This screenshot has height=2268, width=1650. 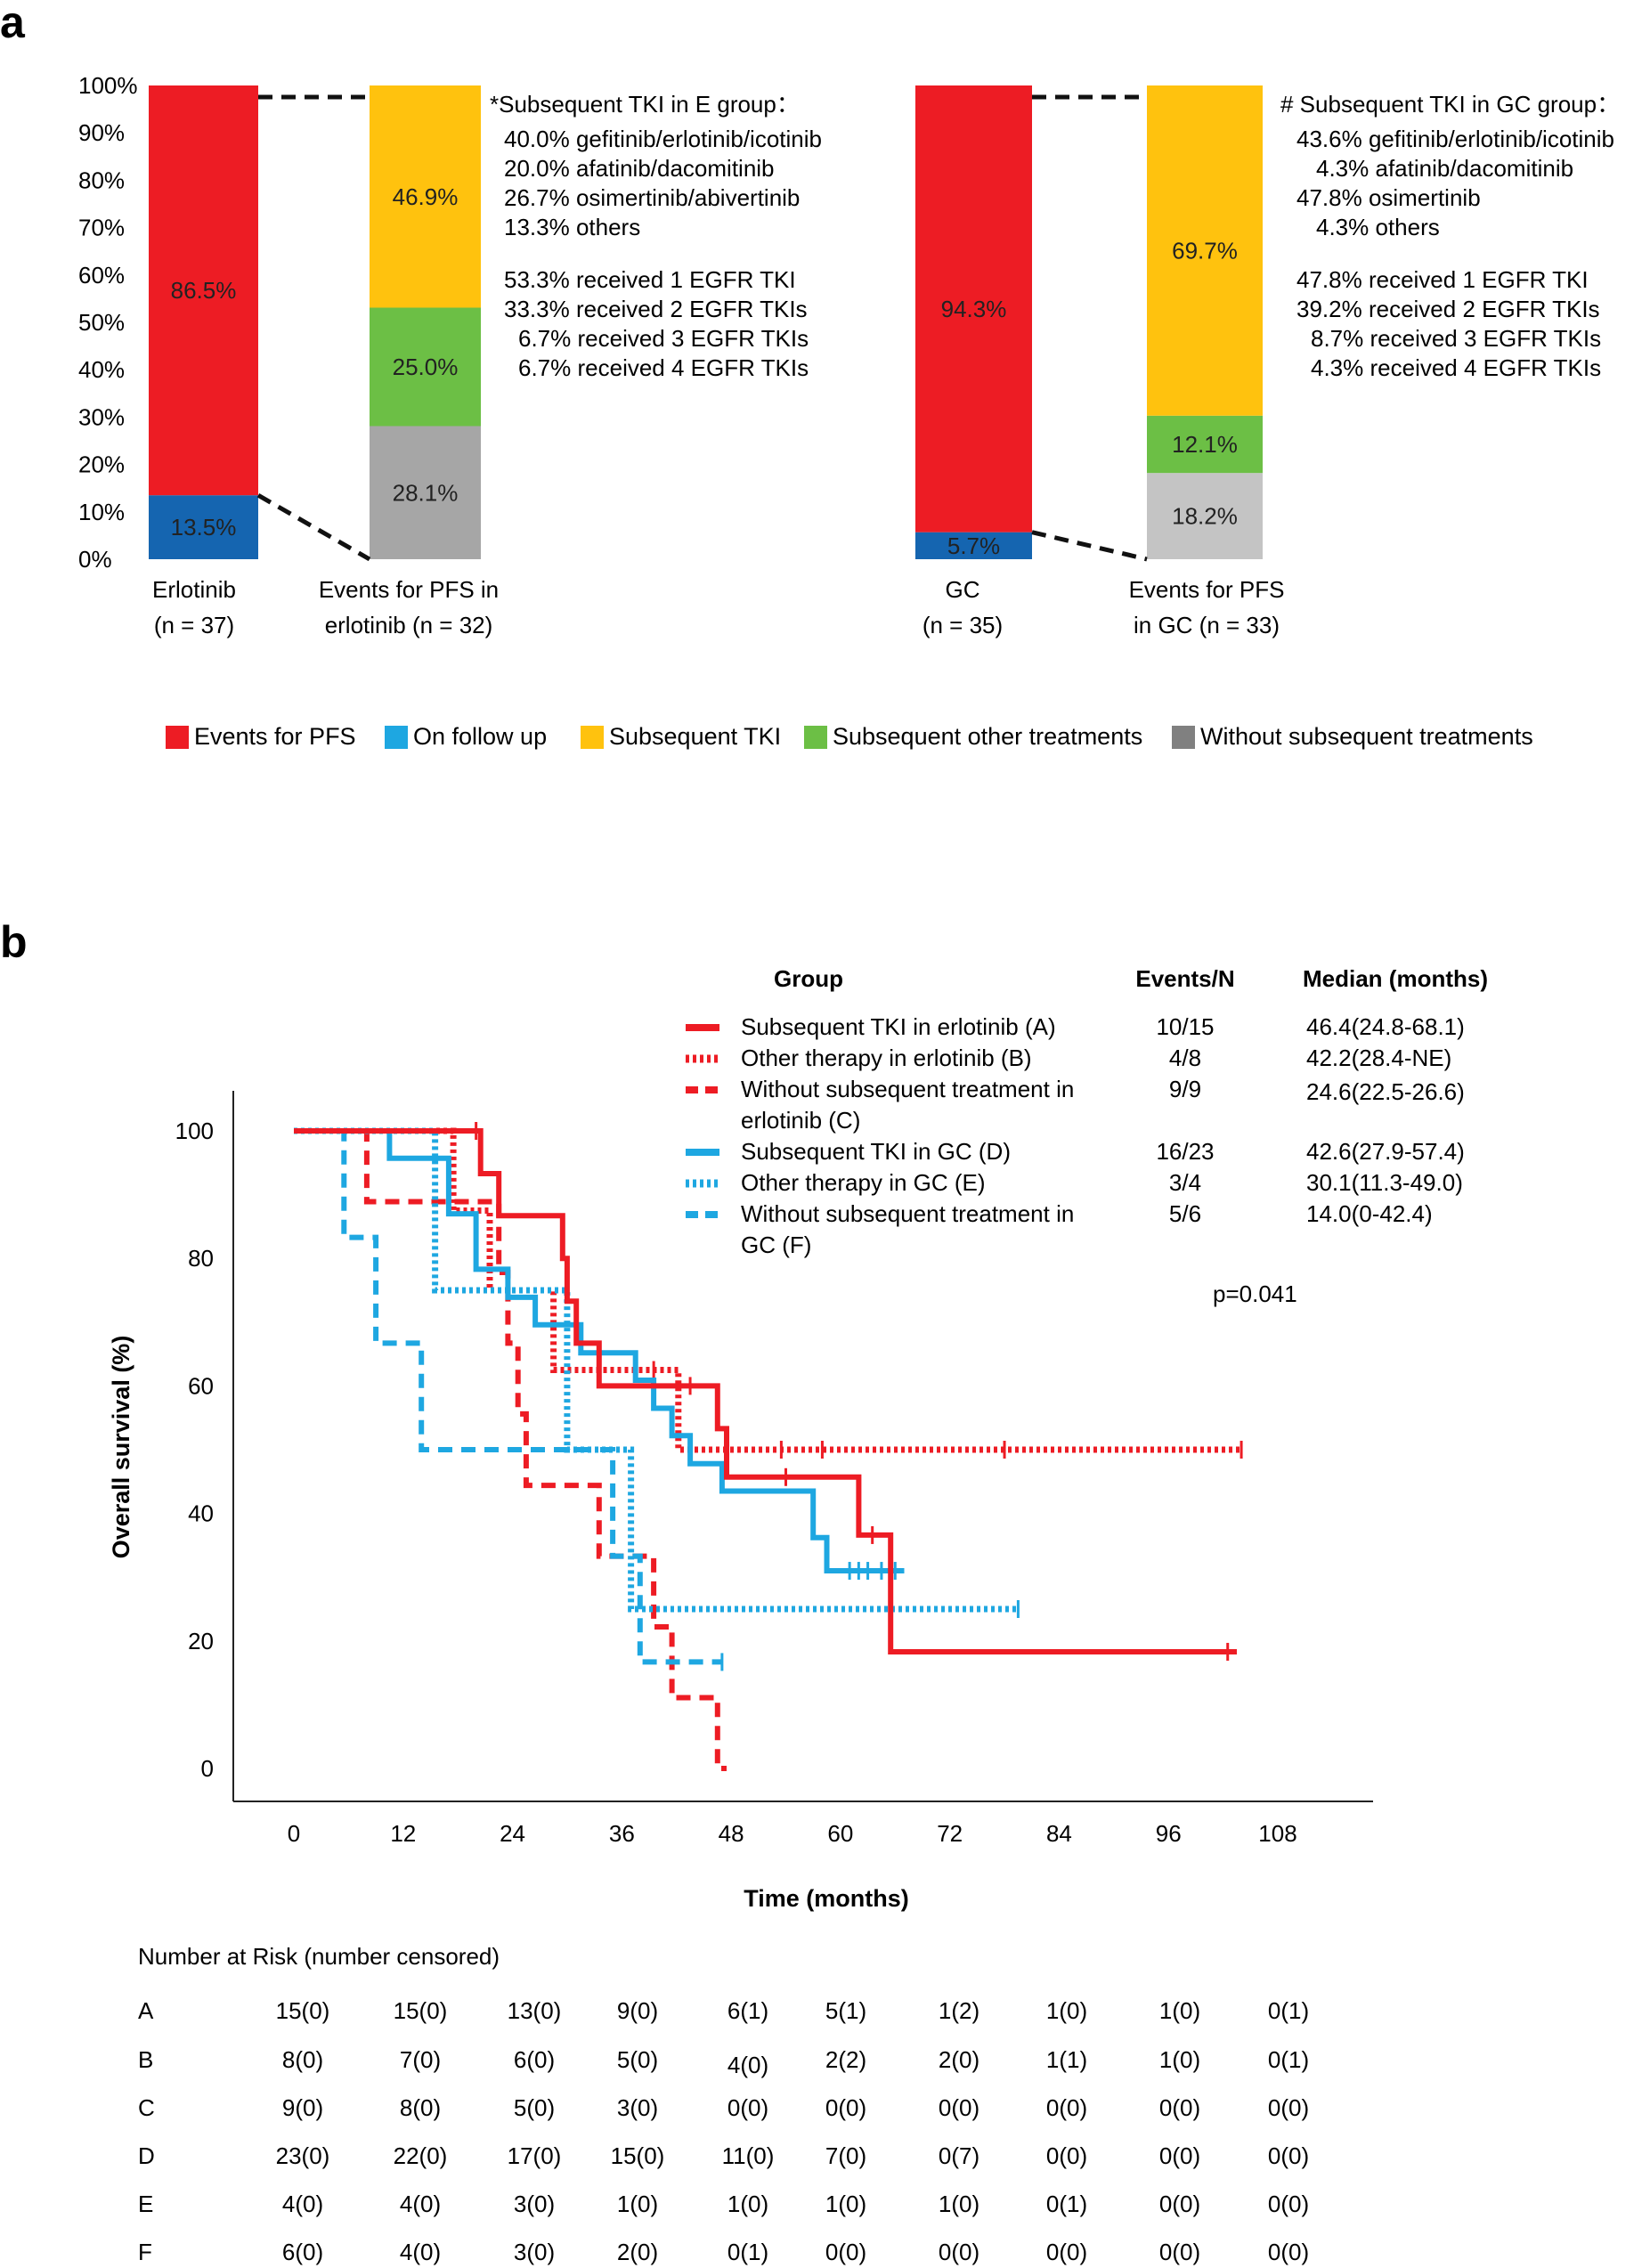 I want to click on note-count-line: 39.2% received 2 EGFR TKIs, so click(x=1448, y=309).